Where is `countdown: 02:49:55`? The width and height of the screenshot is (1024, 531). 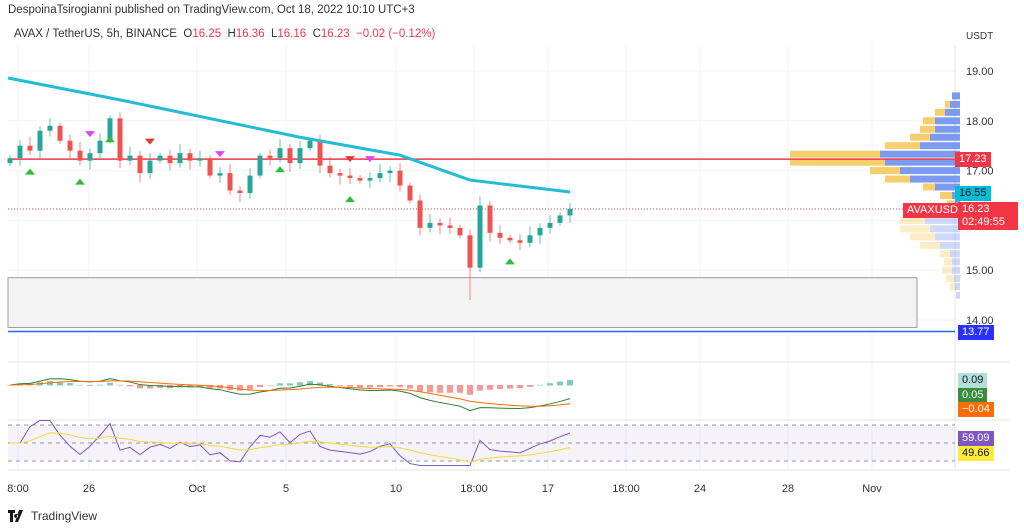
countdown: 02:49:55 is located at coordinates (983, 222).